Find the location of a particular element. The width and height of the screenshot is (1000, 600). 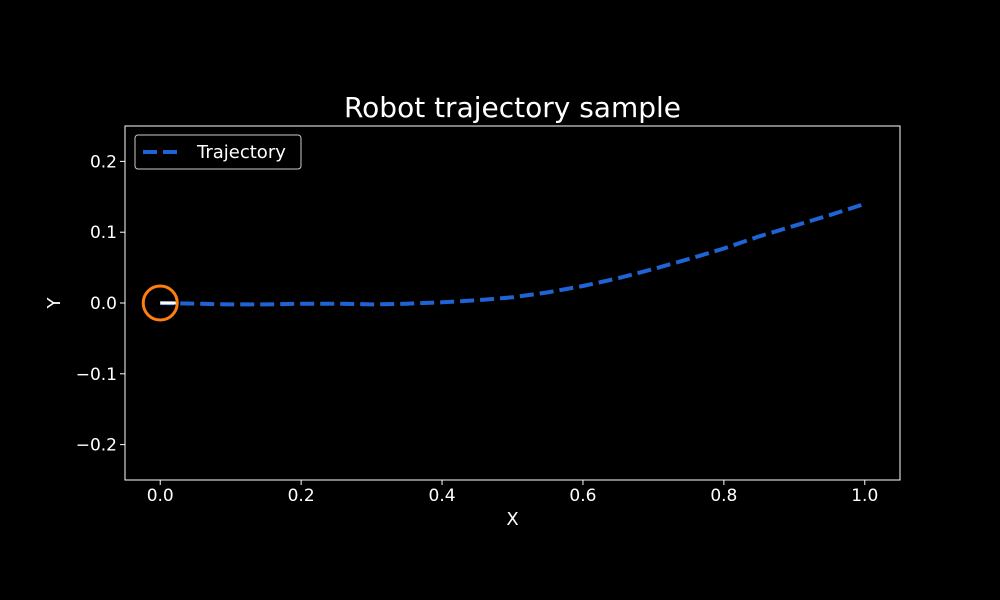

y-axis-label: Y is located at coordinates (54, 303).